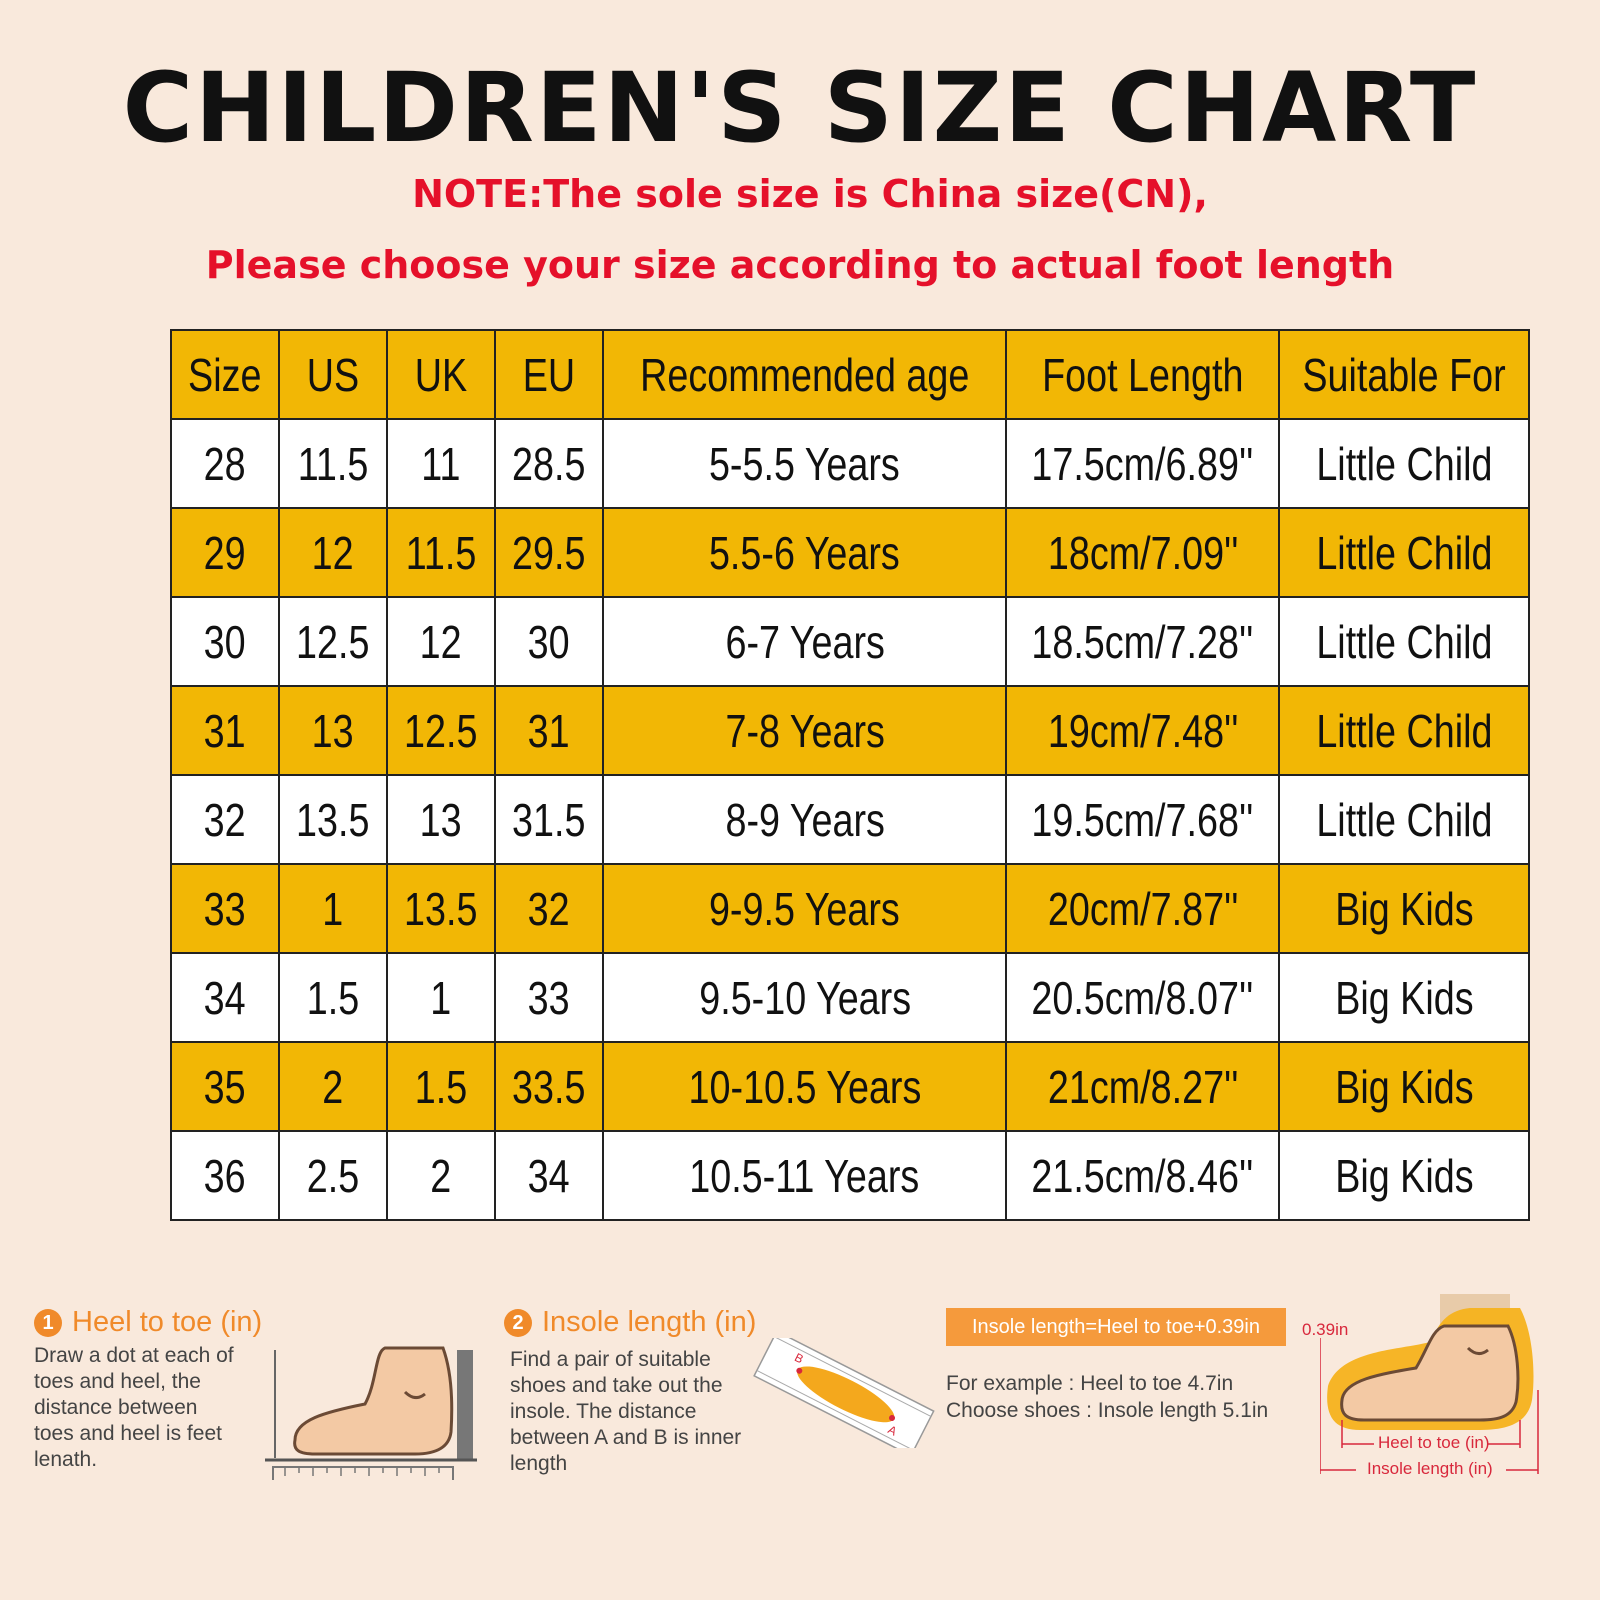 The height and width of the screenshot is (1600, 1600). I want to click on table-cell: 11, so click(441, 463).